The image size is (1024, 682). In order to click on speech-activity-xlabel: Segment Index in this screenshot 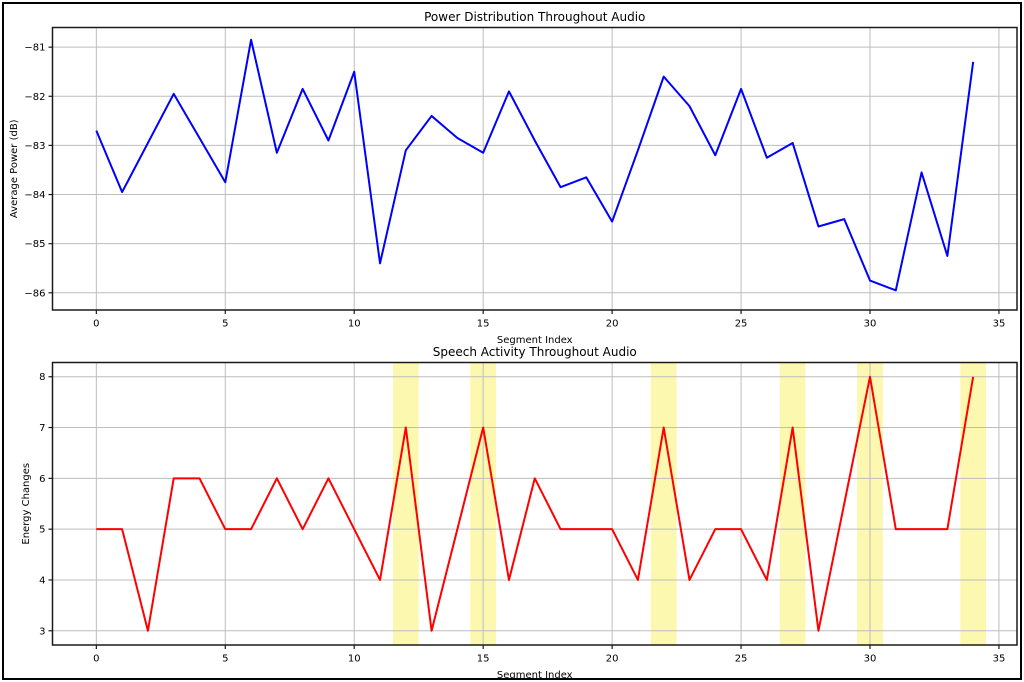, I will do `click(535, 675)`.